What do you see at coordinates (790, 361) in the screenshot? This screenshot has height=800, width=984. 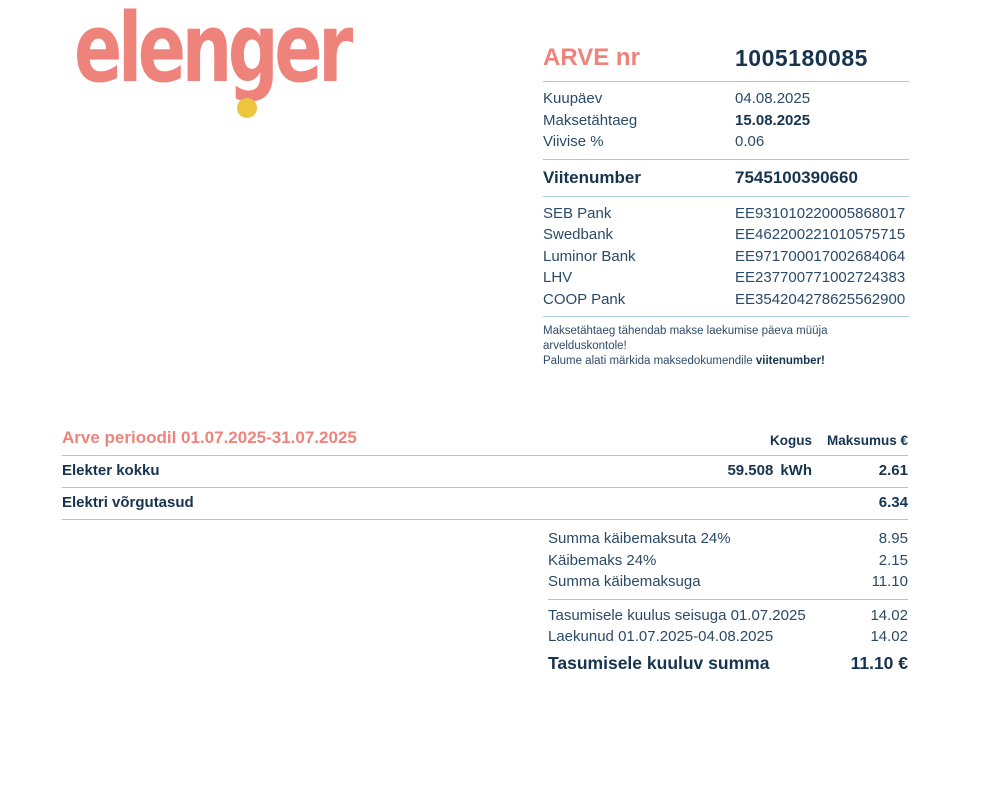 I see `payment-note-reference-emphasis: viitenumber!` at bounding box center [790, 361].